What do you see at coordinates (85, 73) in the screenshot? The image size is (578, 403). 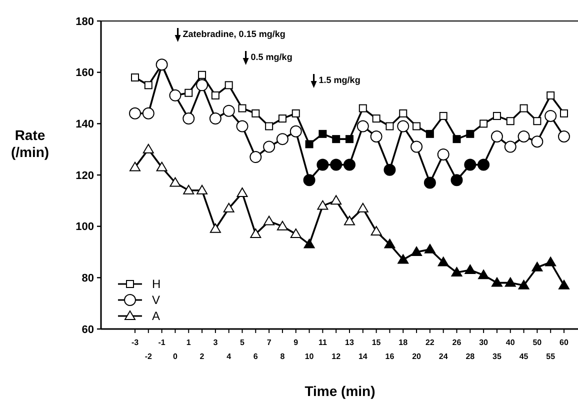 I see `y-tick-label: 160` at bounding box center [85, 73].